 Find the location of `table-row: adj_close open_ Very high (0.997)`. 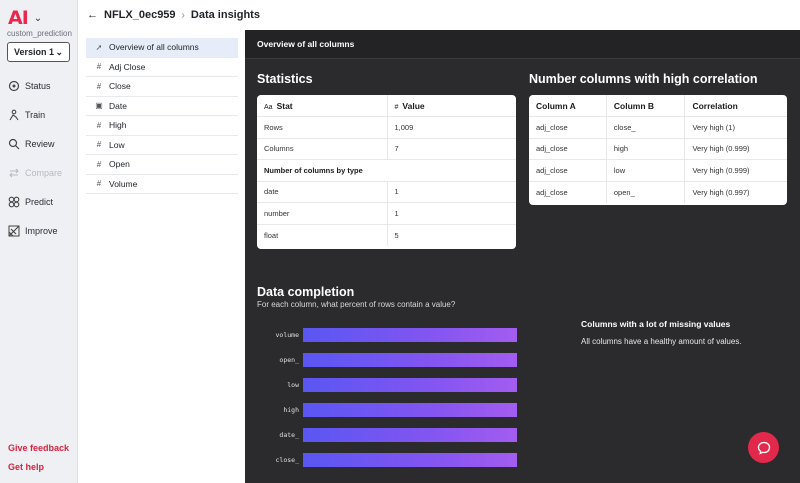

table-row: adj_close open_ Very high (0.997) is located at coordinates (658, 192).